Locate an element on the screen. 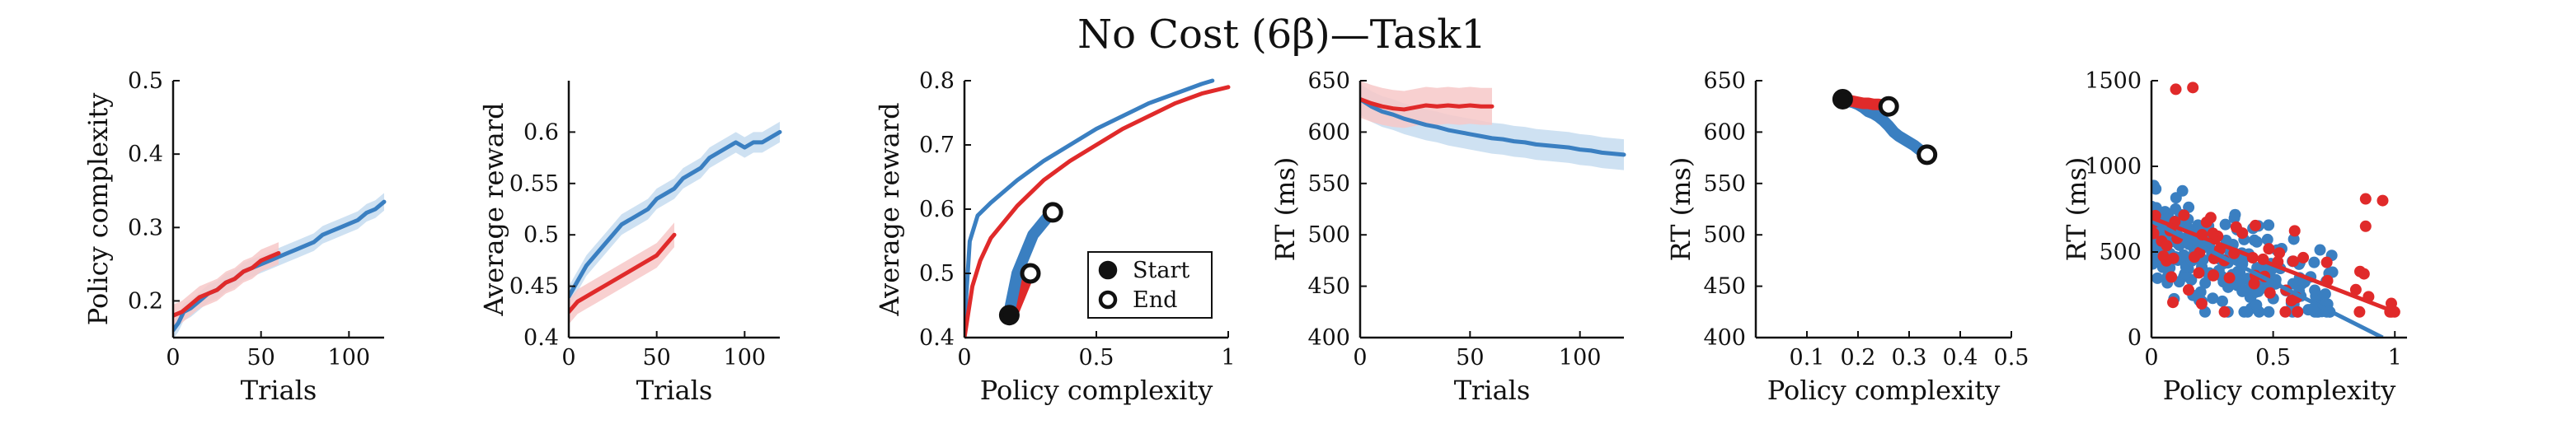  y-tick-label: 1000 is located at coordinates (2114, 167).